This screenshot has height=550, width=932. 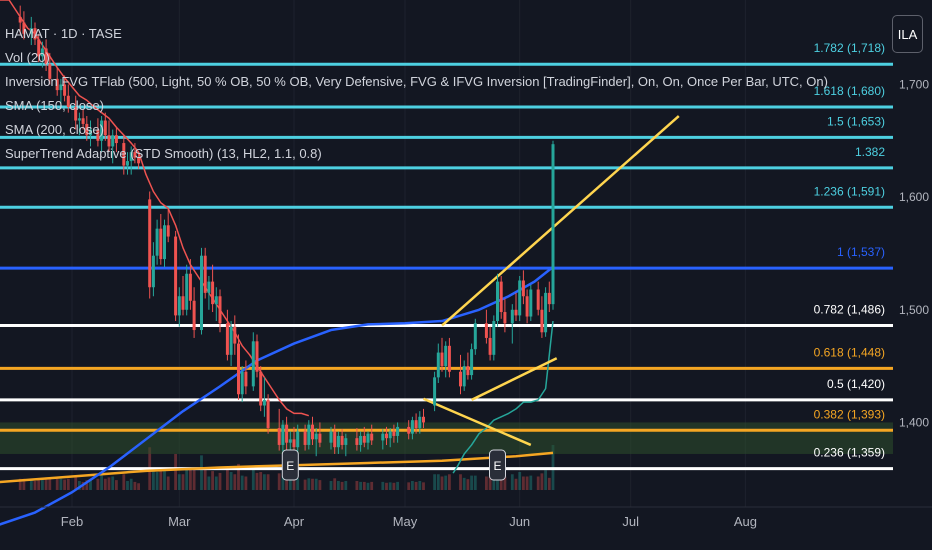 What do you see at coordinates (54, 129) in the screenshot?
I see `indicator-sma-200: SMA (200, close)` at bounding box center [54, 129].